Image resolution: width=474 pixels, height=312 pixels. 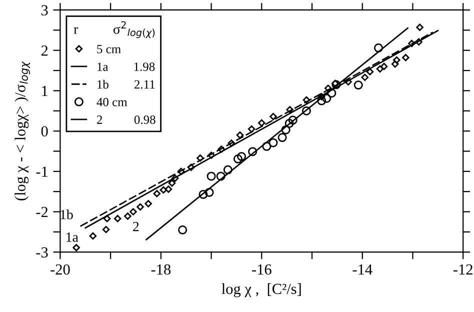 I want to click on legend-label: 1b 2.11, so click(x=126, y=84).